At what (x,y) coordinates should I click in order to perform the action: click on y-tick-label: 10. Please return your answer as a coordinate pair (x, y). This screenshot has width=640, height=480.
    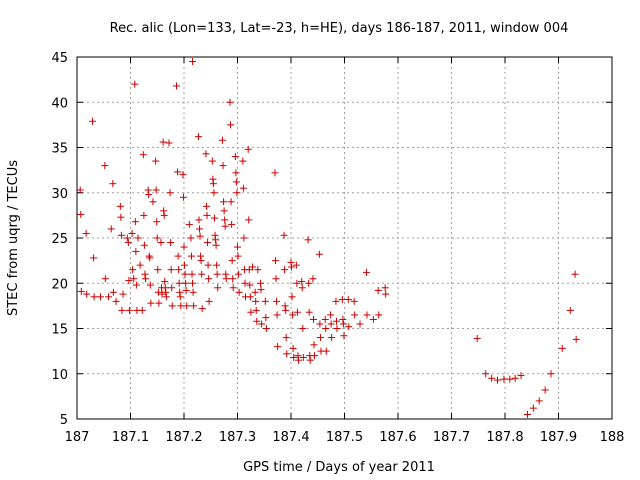
    Looking at the image, I should click on (59, 375).